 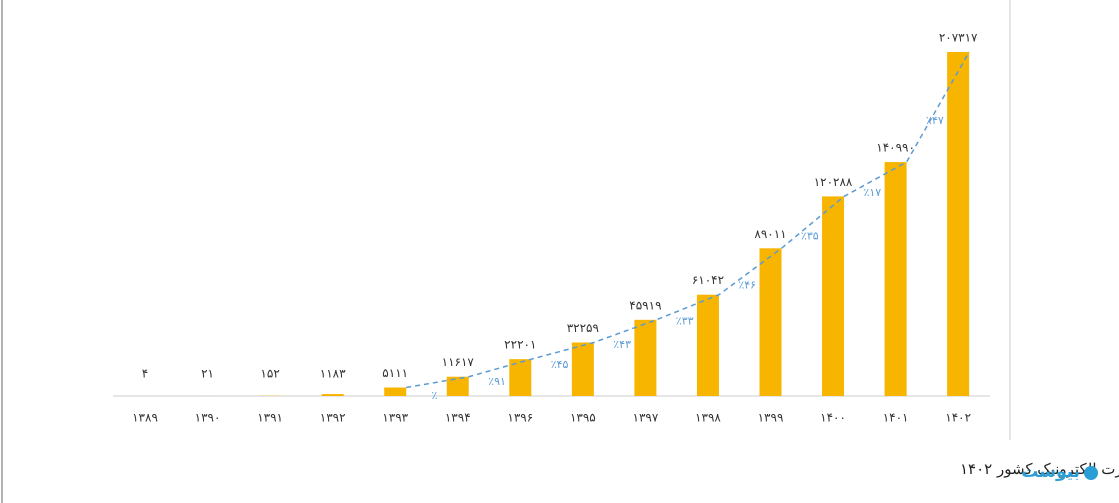 I want to click on x-tick-label: ۱۳۹۸, so click(x=708, y=418).